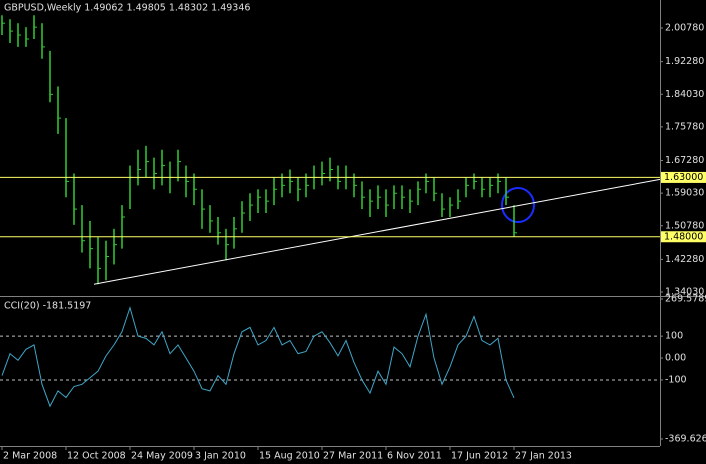 This screenshot has width=706, height=464. I want to click on y-tick-label: 1.42280, so click(684, 259).